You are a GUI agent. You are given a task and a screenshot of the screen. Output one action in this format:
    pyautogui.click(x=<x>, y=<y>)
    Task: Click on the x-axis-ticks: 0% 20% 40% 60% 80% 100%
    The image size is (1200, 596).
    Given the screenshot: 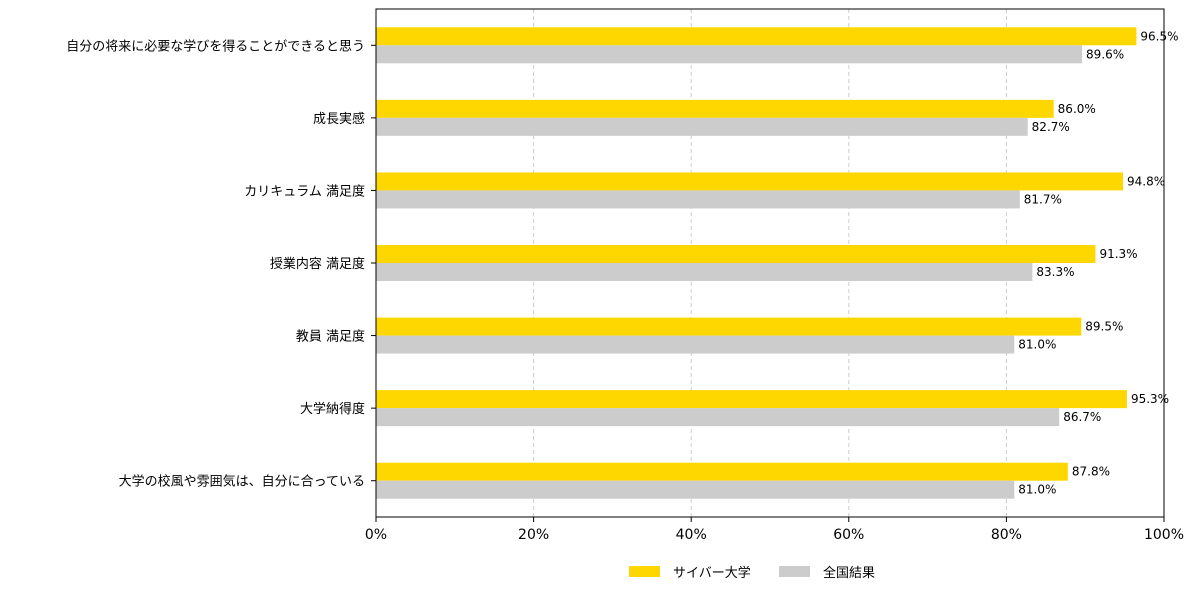 What is the action you would take?
    pyautogui.click(x=774, y=530)
    